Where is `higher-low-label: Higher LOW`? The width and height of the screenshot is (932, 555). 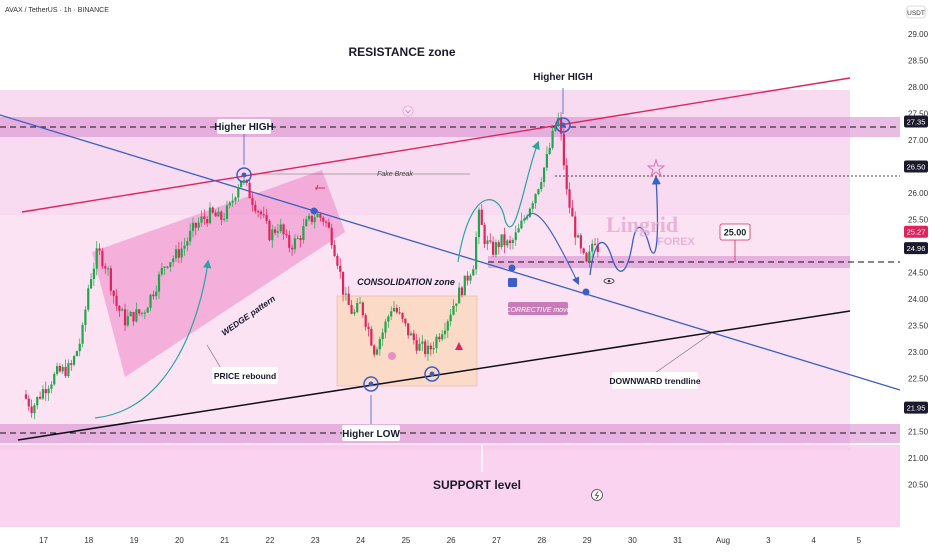
higher-low-label: Higher LOW is located at coordinates (371, 434).